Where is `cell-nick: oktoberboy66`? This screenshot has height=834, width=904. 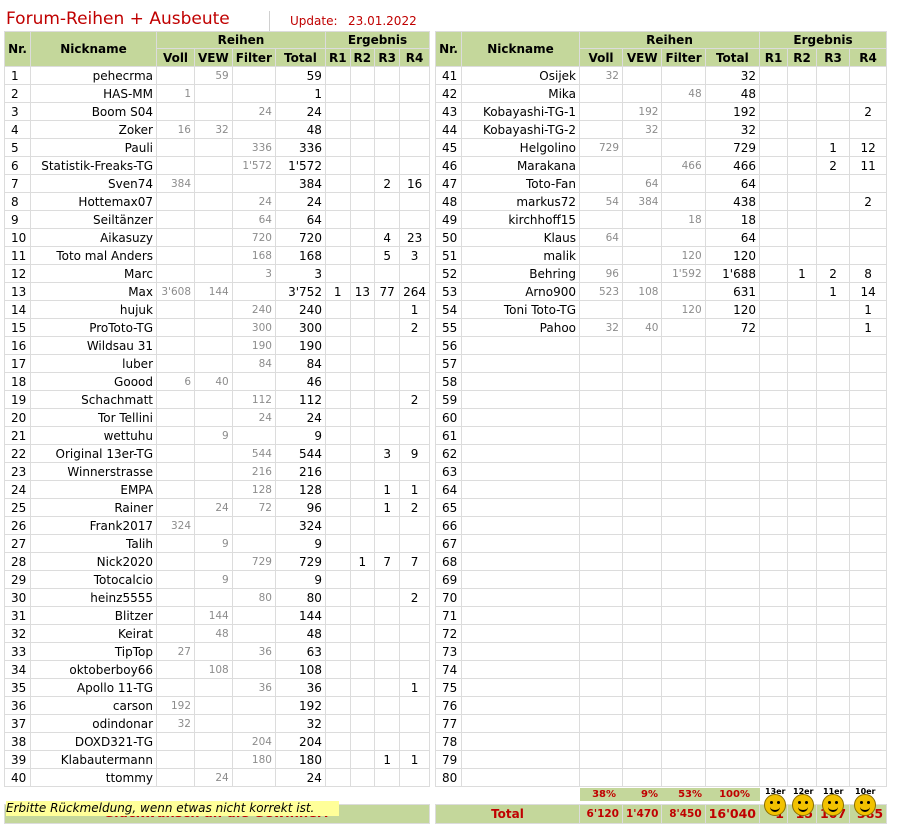
cell-nick: oktoberboy66 is located at coordinates (93, 669).